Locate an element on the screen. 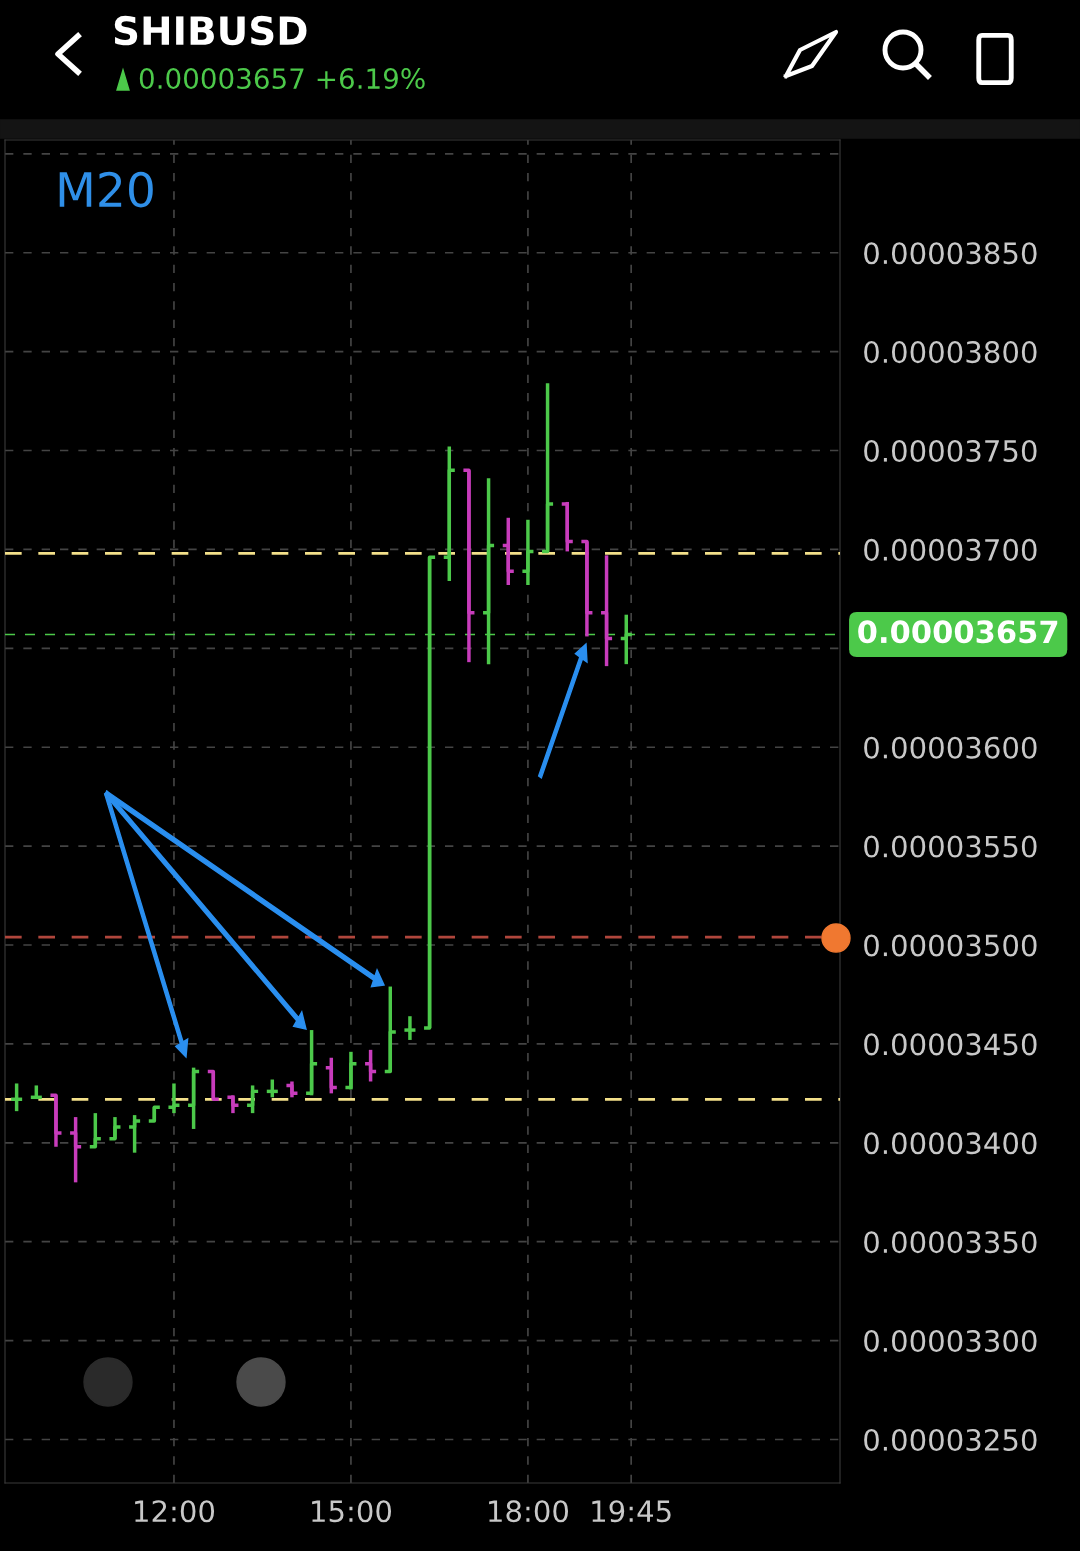 The image size is (1080, 1551). chart-title: SHIBUSD is located at coordinates (210, 30).